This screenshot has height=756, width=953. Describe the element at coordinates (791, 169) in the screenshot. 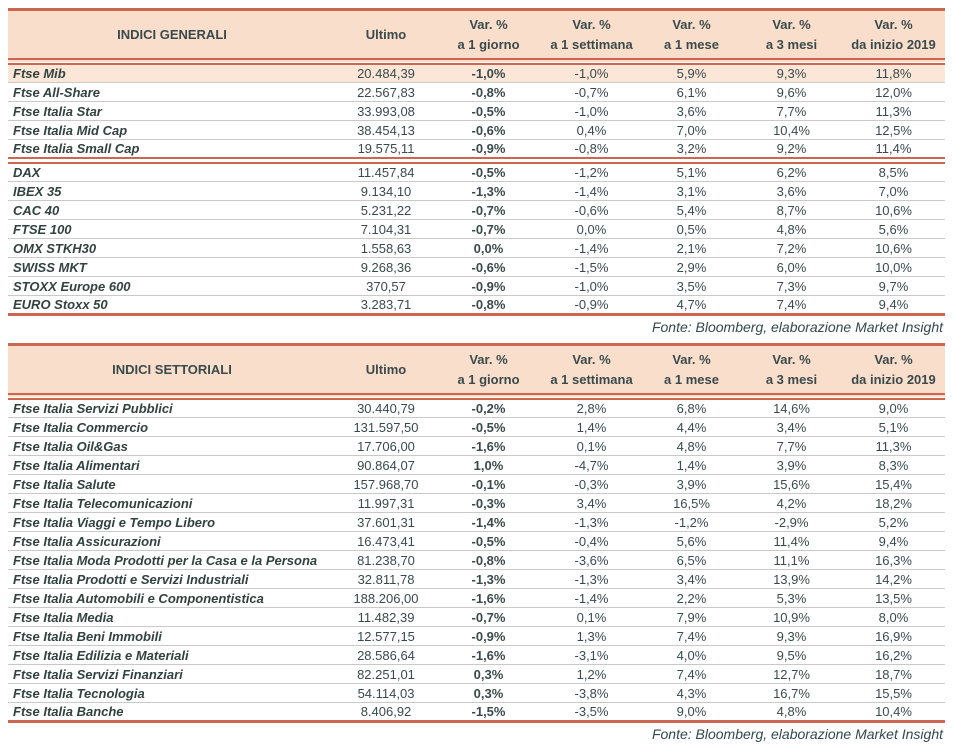

I see `var-value: 6,2%` at that location.